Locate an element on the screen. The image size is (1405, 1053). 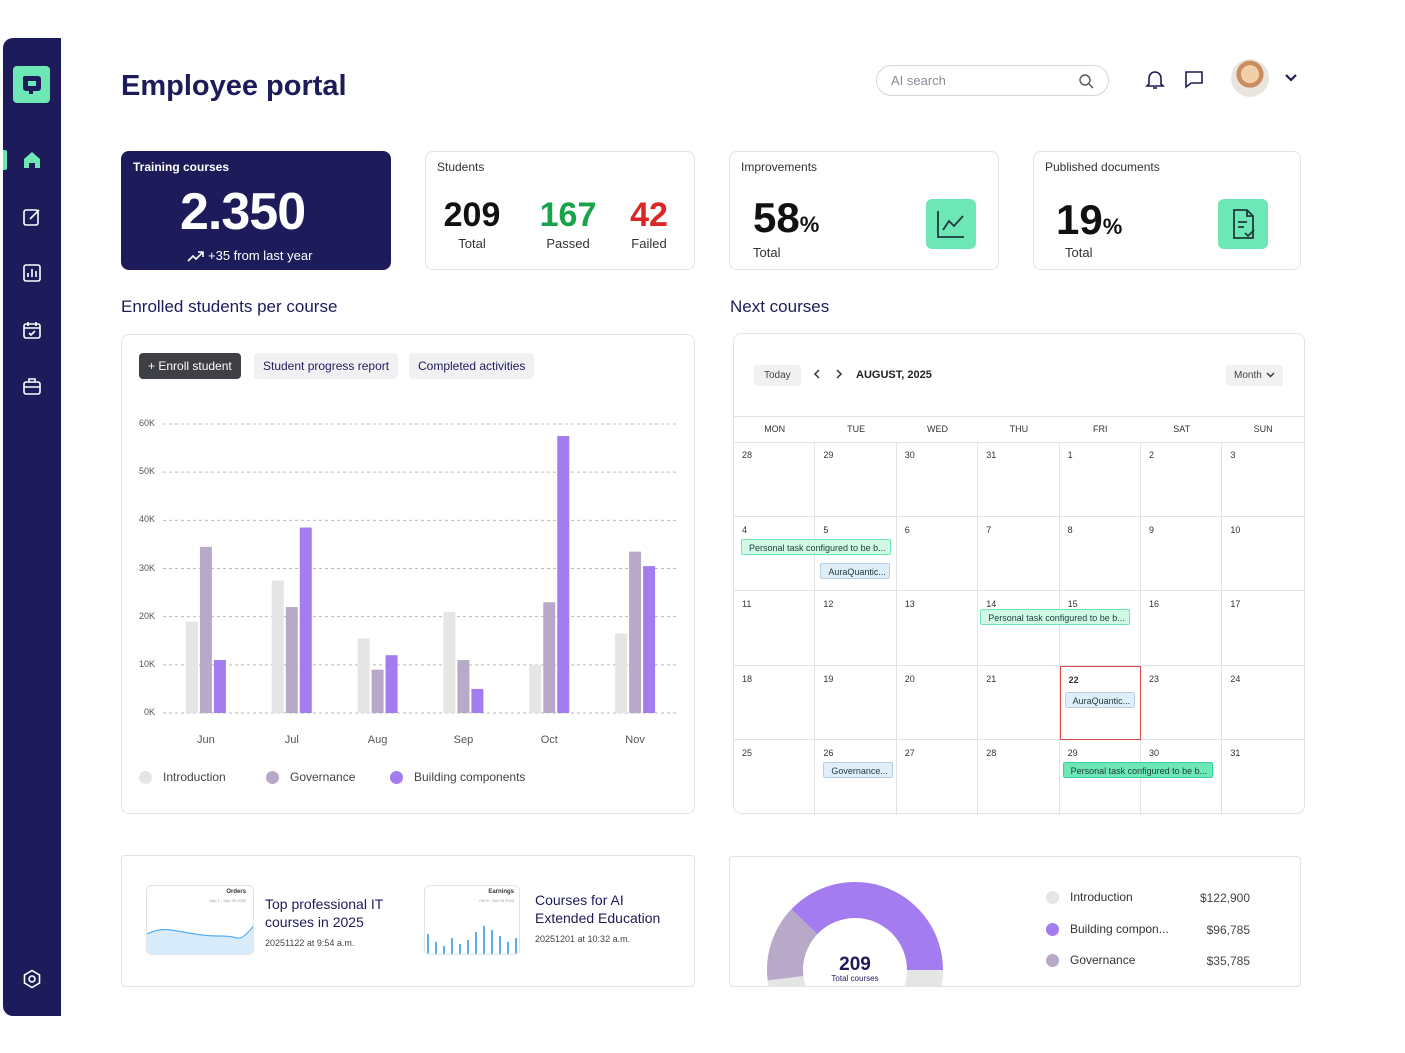
course-title: Courses for AI Extended Education is located at coordinates (598, 909).